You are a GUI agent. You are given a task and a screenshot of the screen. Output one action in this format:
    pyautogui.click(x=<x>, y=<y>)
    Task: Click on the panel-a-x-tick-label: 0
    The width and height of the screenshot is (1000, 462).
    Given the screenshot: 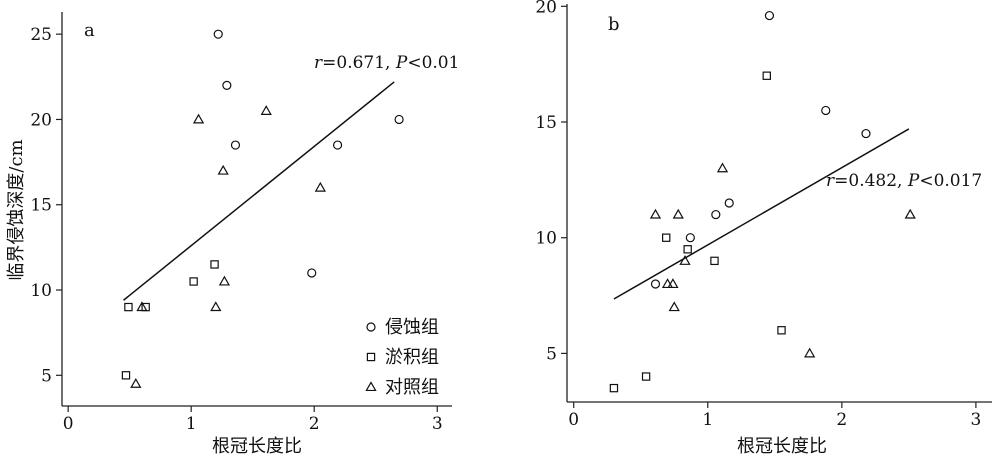 What is the action you would take?
    pyautogui.click(x=68, y=424)
    